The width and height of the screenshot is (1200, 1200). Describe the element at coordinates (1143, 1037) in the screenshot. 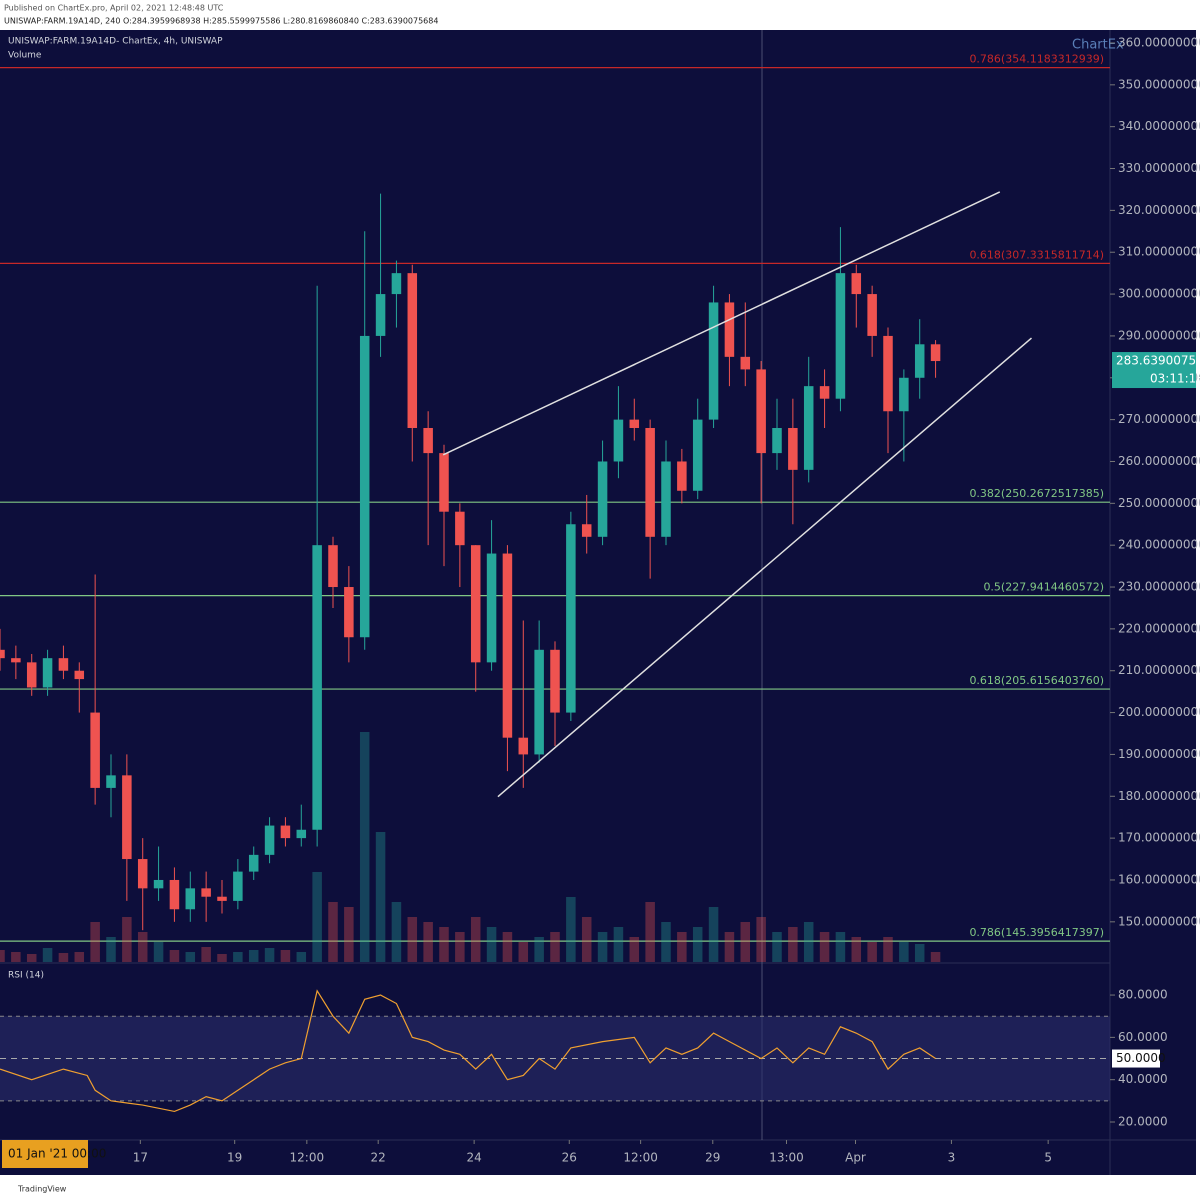

I see `rsi-tick-label: 60.0000` at that location.